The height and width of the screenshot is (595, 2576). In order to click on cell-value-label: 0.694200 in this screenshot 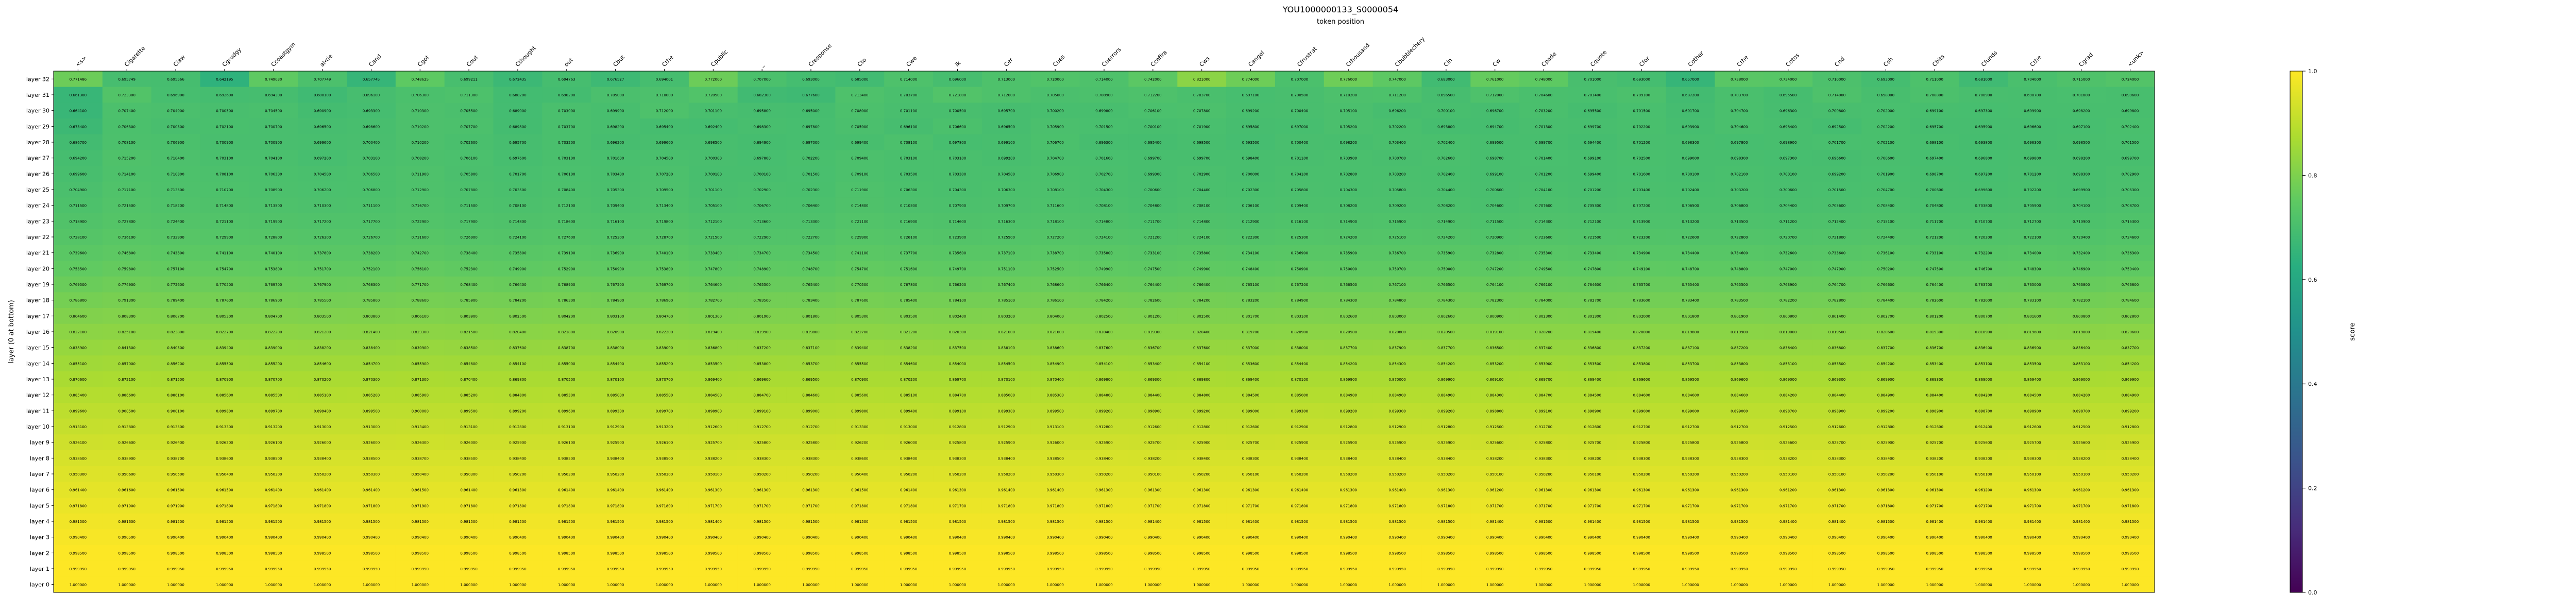, I will do `click(79, 159)`.